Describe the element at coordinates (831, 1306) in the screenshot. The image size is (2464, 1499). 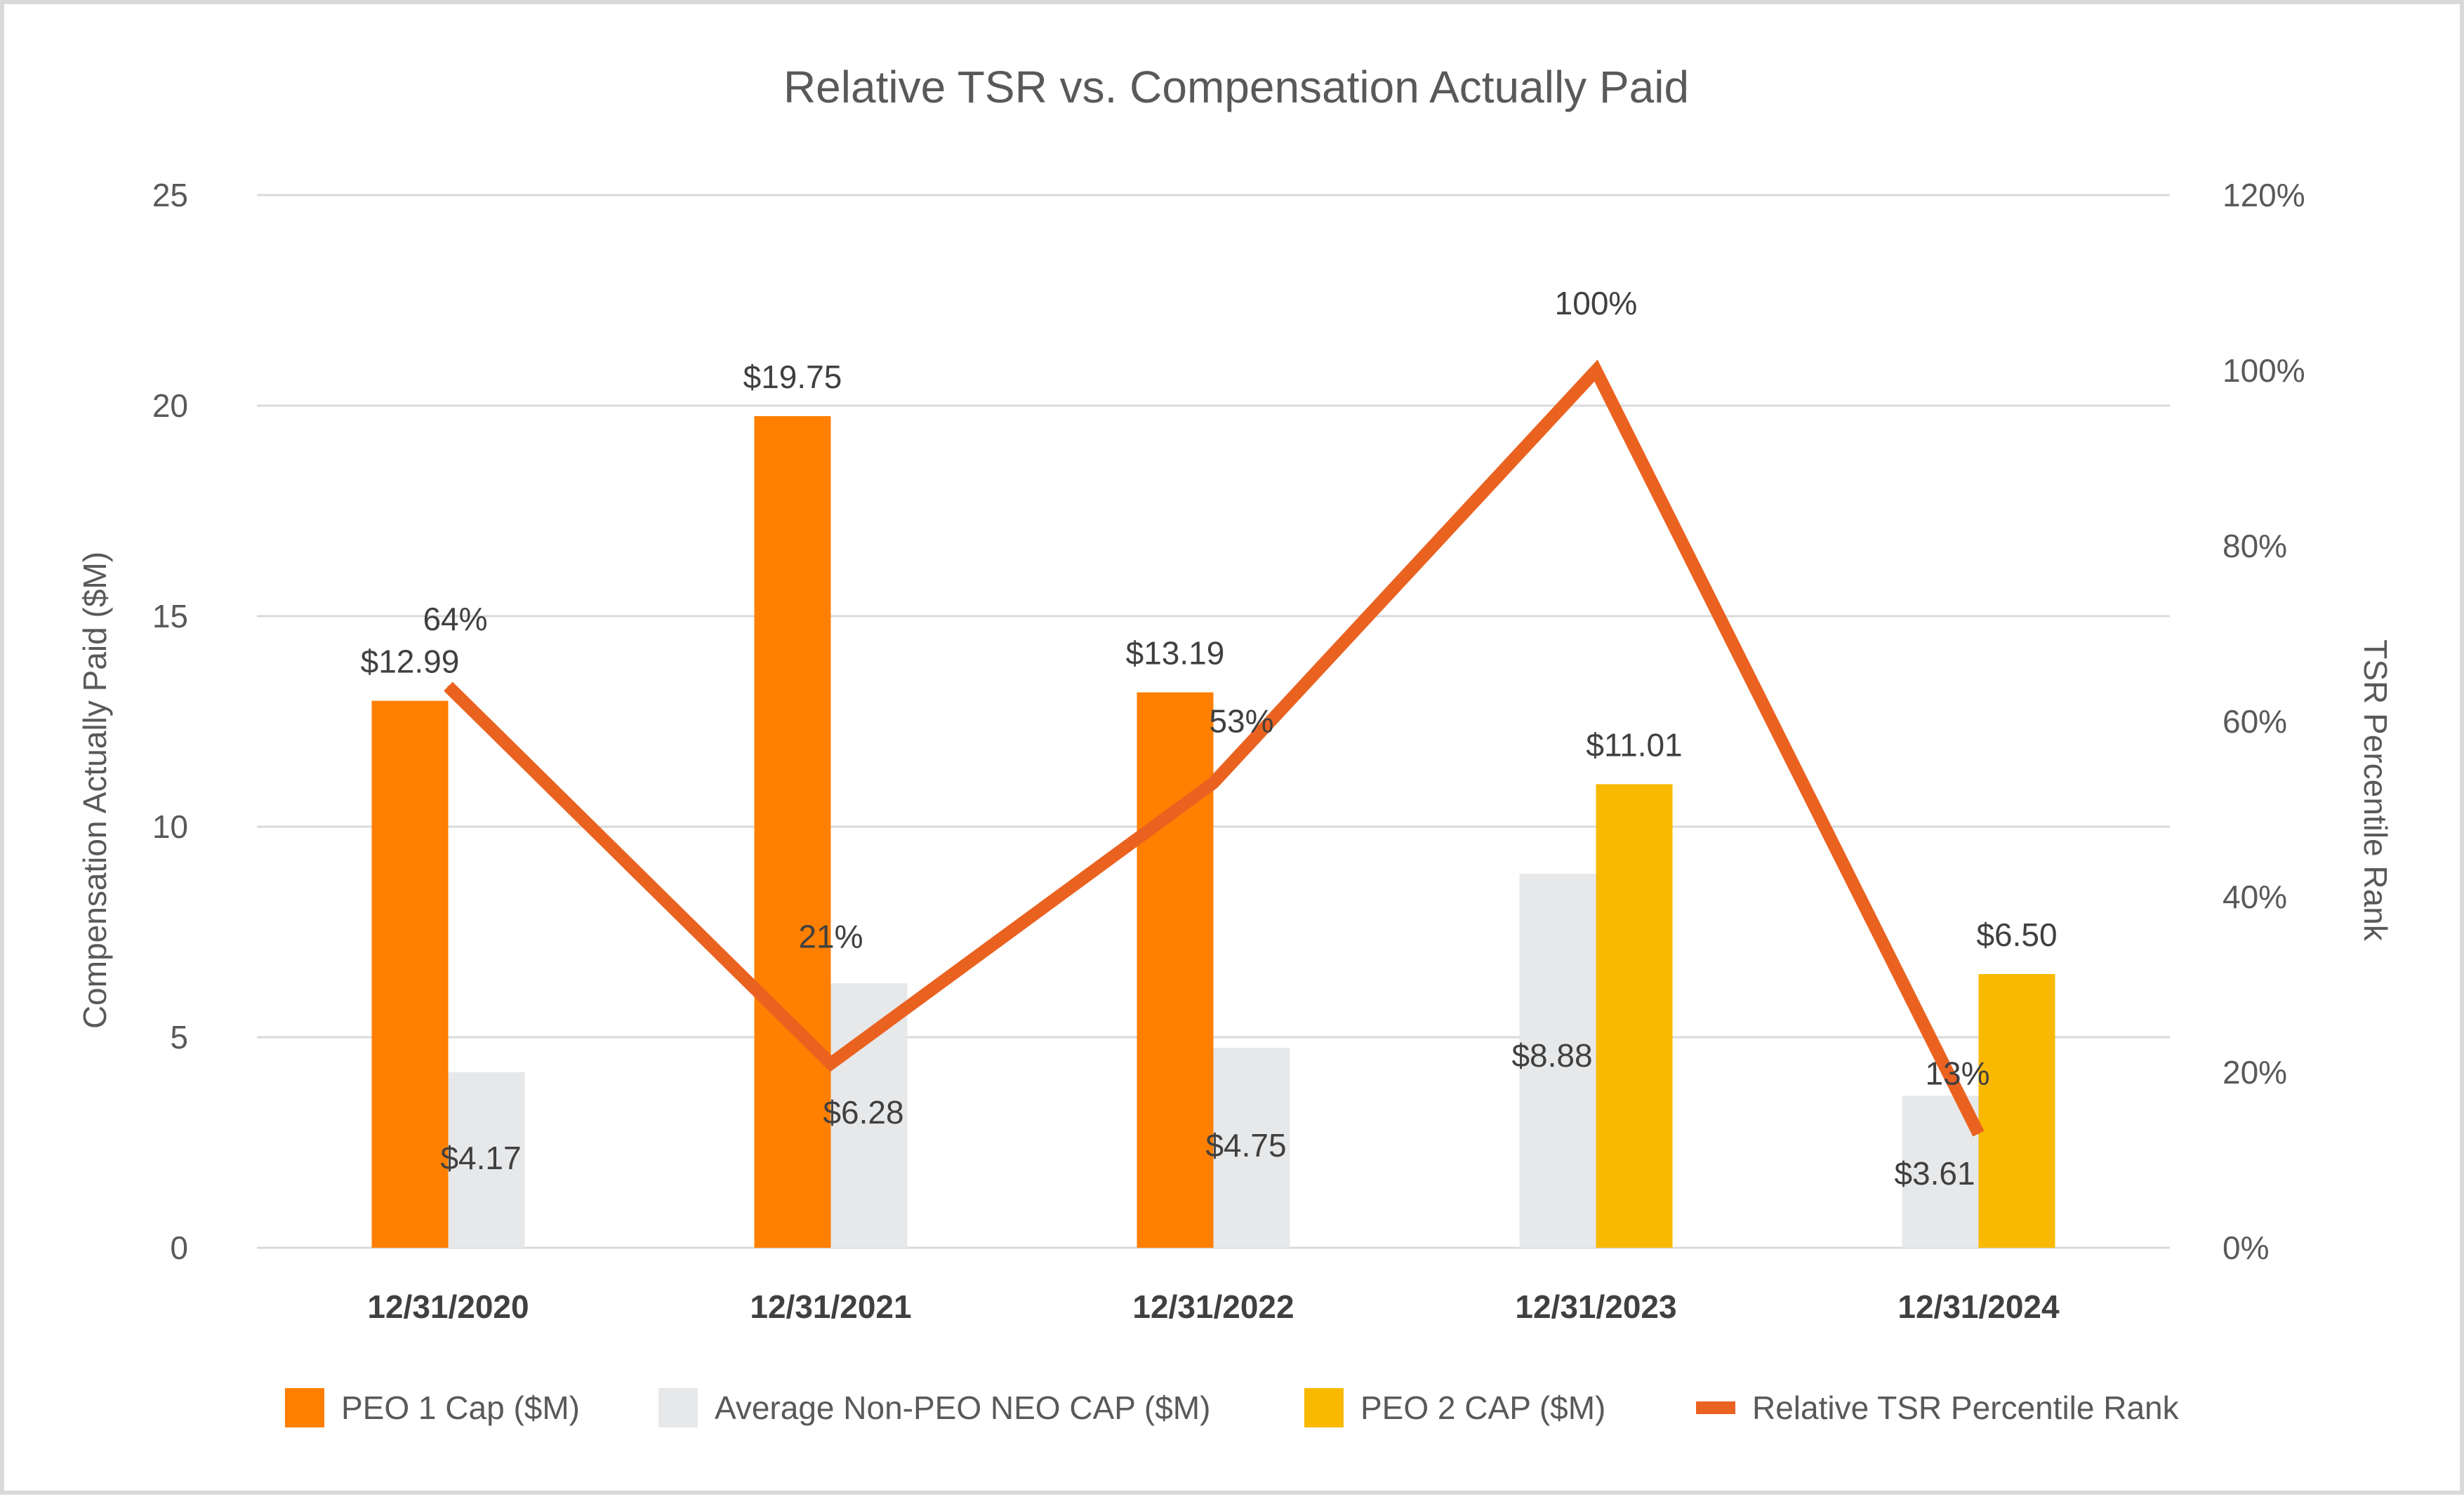
I see `category-label: 12/31/2021` at that location.